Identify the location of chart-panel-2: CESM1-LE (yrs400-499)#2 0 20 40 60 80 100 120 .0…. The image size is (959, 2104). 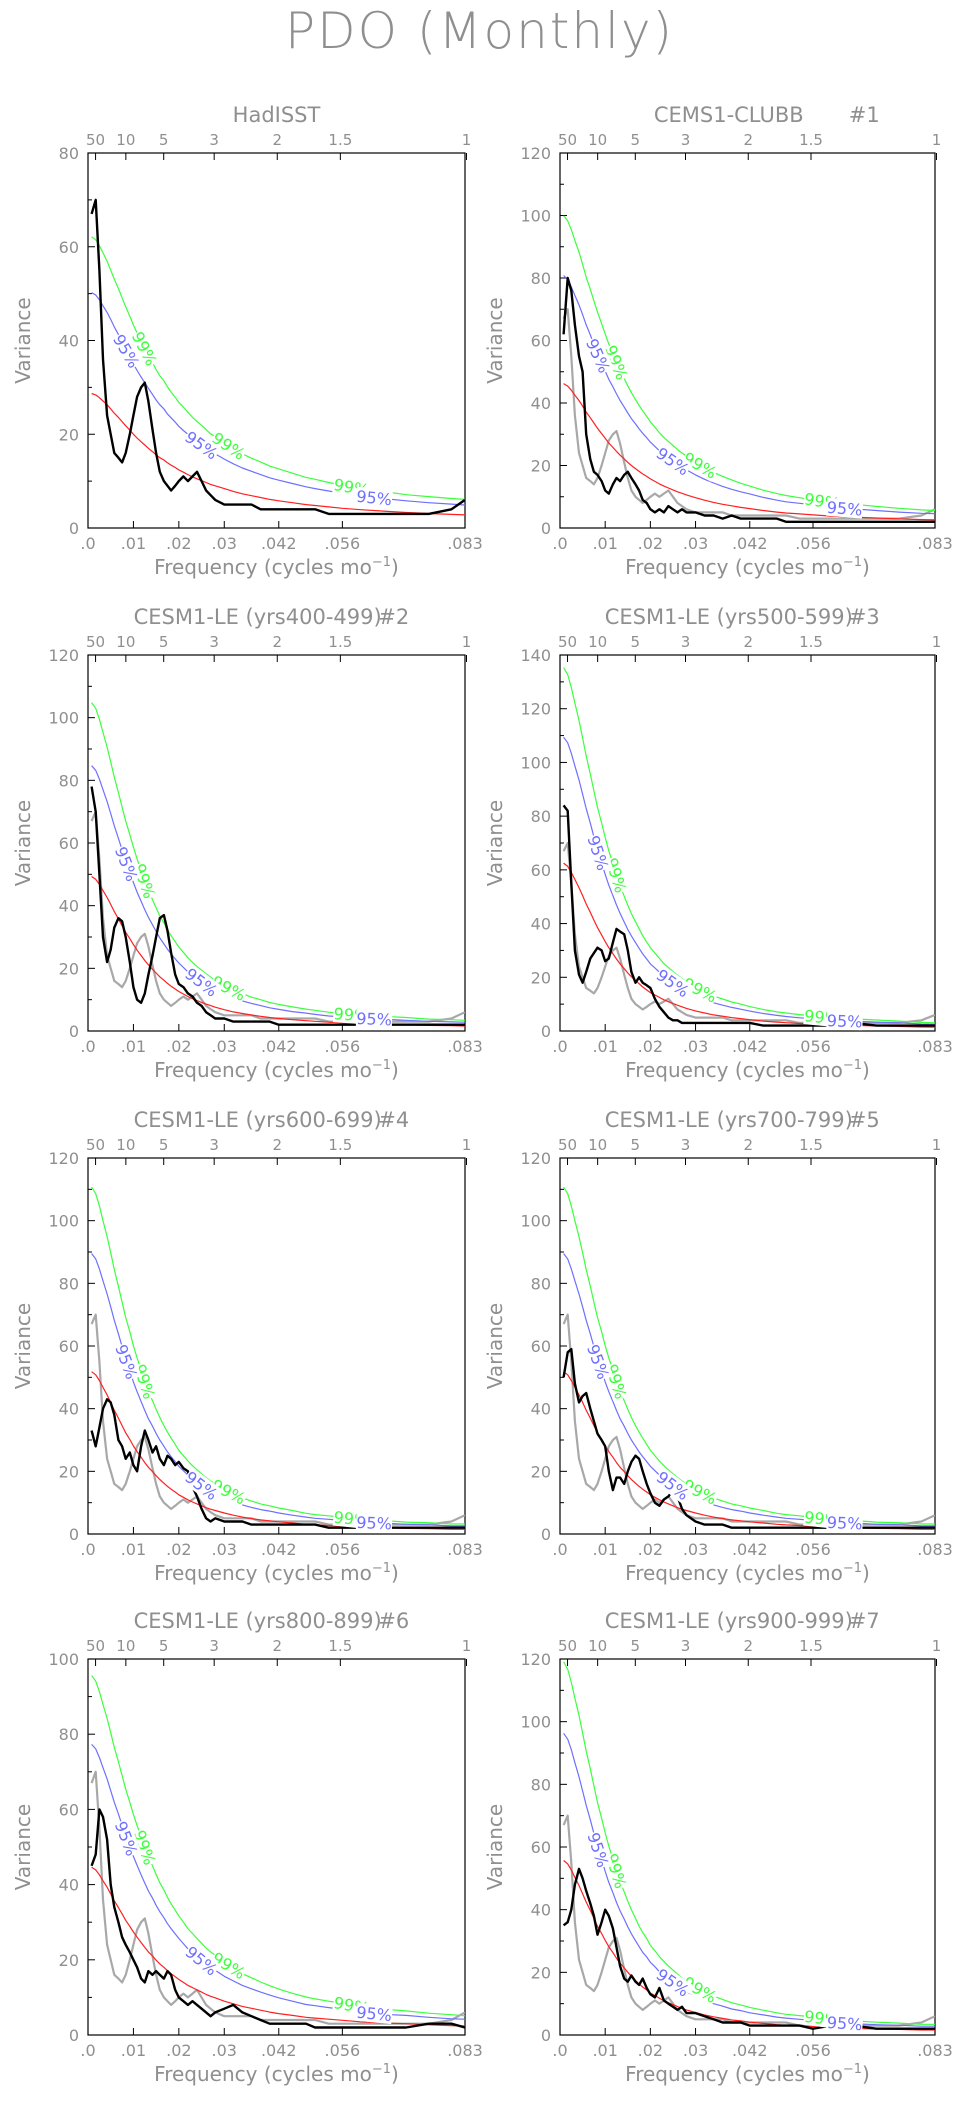
(247, 843).